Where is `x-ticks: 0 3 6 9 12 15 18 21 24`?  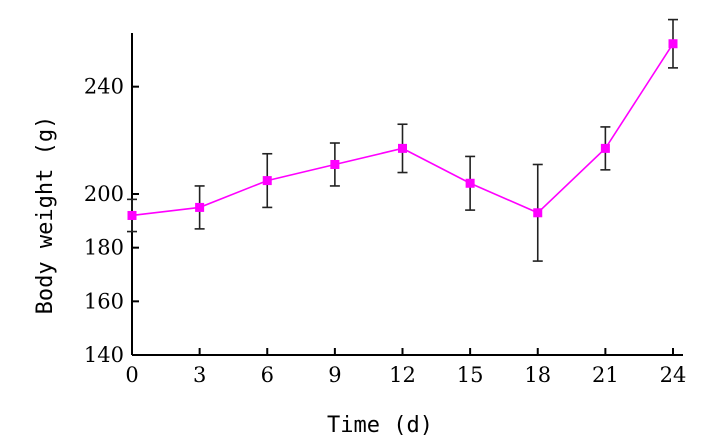
x-ticks: 0 3 6 9 12 15 18 21 24 is located at coordinates (405, 367).